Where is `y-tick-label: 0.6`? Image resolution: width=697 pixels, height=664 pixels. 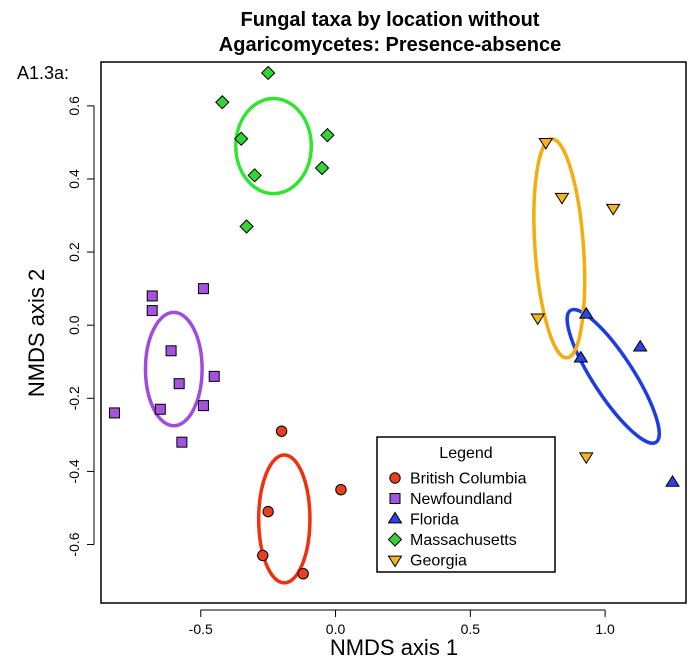
y-tick-label: 0.6 is located at coordinates (74, 106).